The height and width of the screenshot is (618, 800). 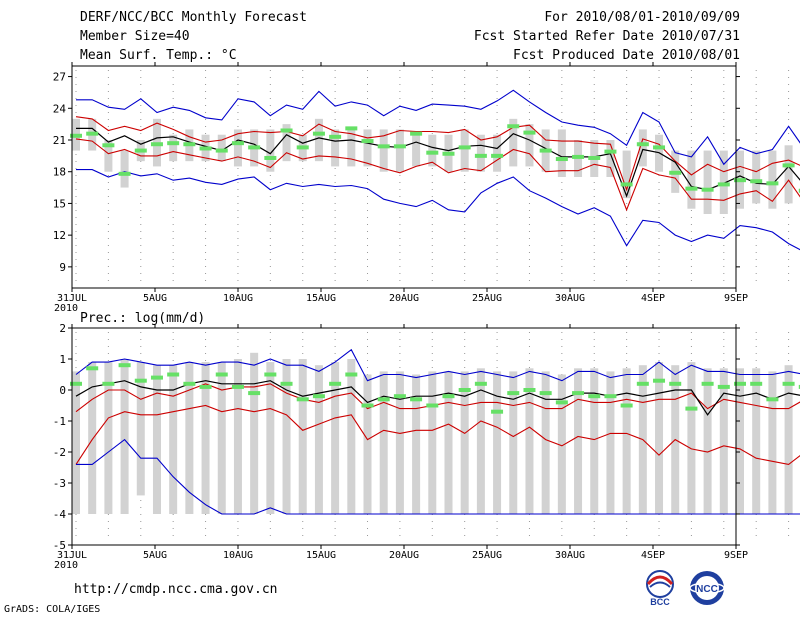 What do you see at coordinates (707, 588) in the screenshot?
I see `ncc-logo-icon: NCC` at bounding box center [707, 588].